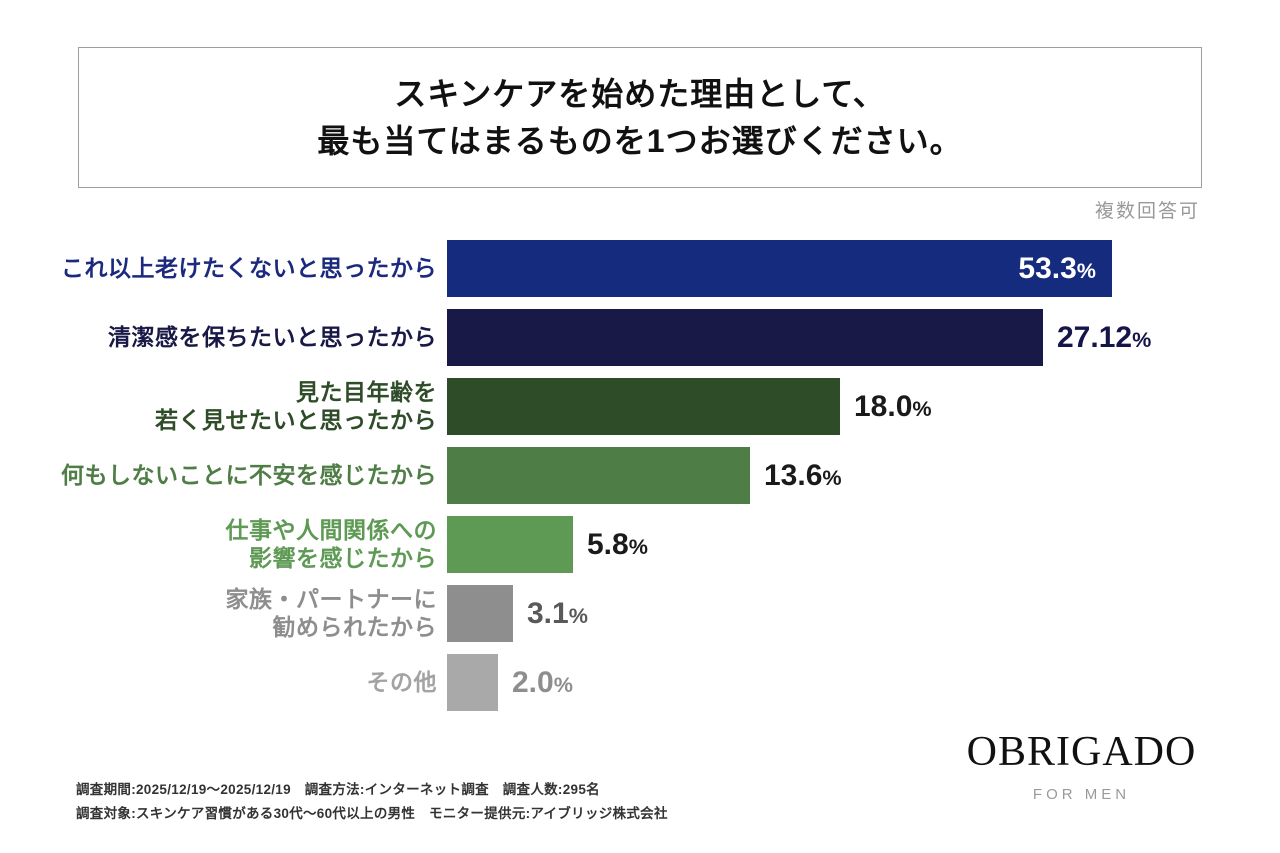 This screenshot has height=853, width=1280. What do you see at coordinates (249, 267) in the screenshot?
I see `category-label: これ以上老けたくないと思ったから` at bounding box center [249, 267].